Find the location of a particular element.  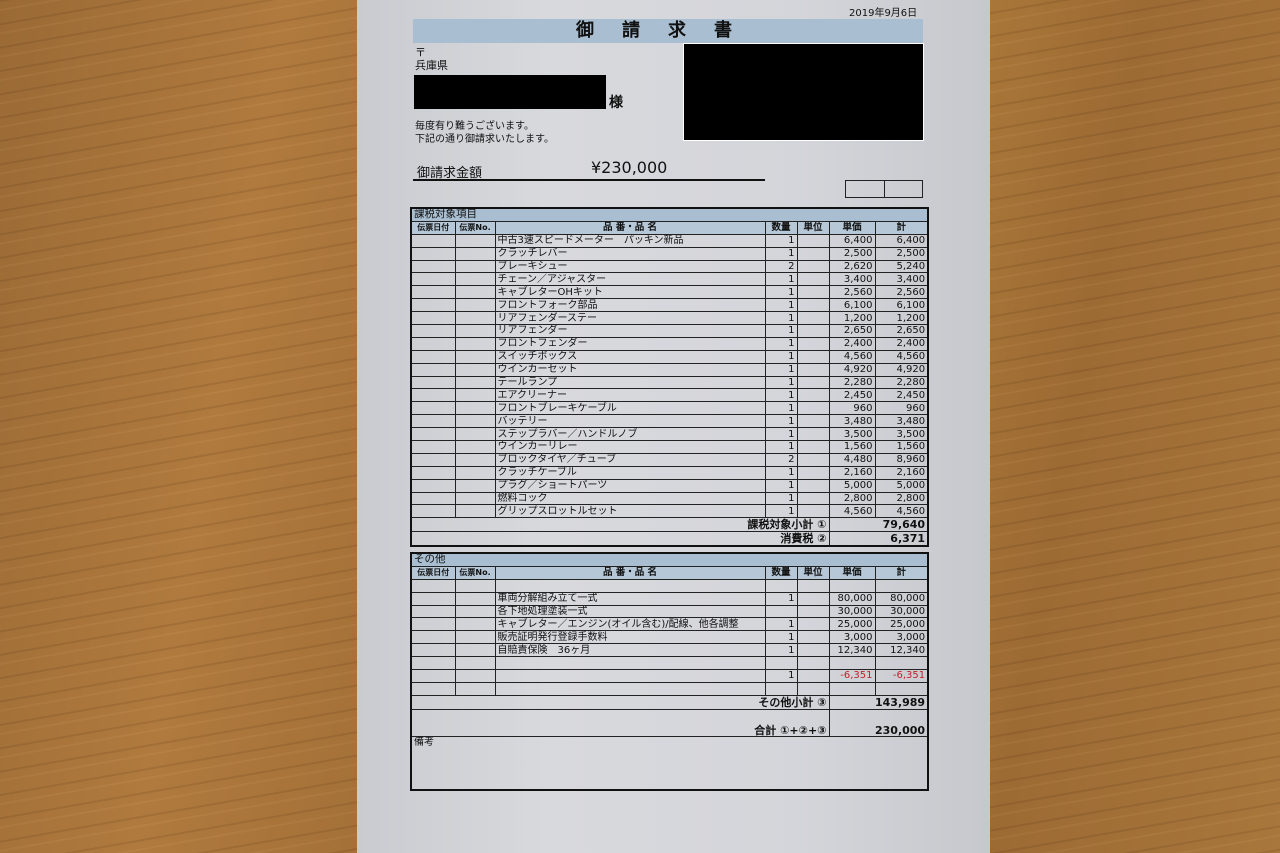

item-name: クラッチレバー is located at coordinates (630, 253).